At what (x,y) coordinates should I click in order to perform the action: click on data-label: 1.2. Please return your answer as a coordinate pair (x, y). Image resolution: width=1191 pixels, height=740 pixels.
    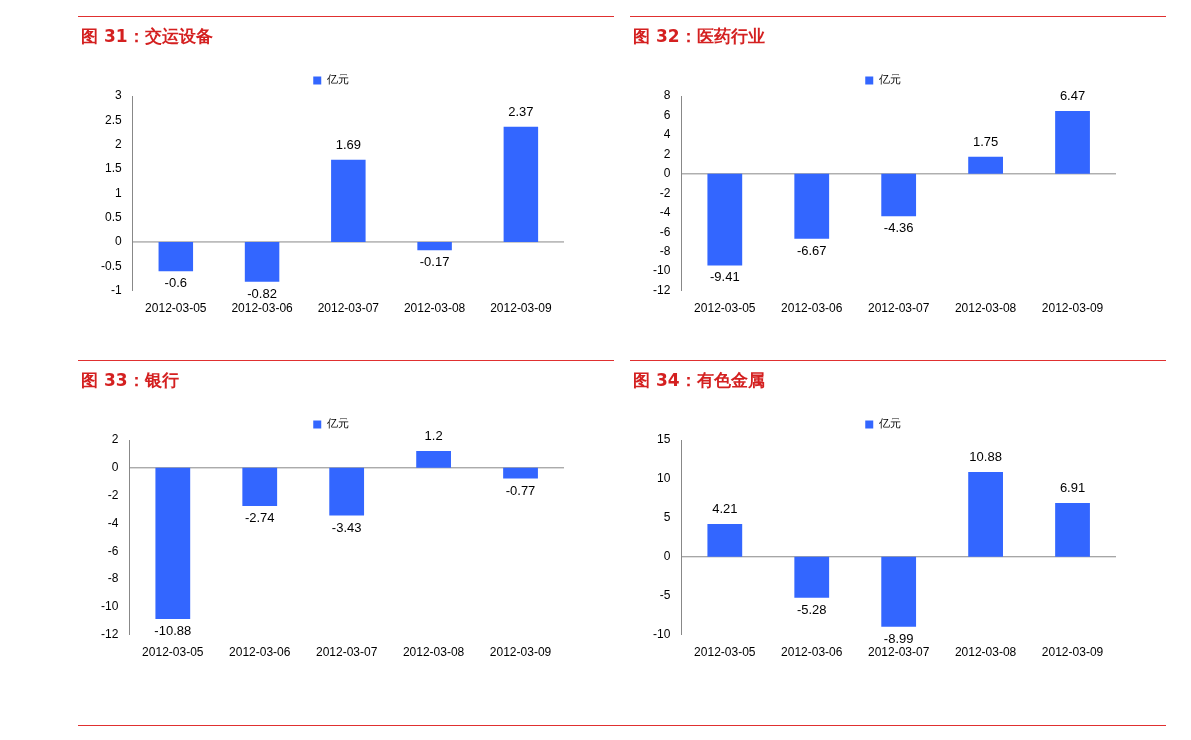
    Looking at the image, I should click on (433, 436).